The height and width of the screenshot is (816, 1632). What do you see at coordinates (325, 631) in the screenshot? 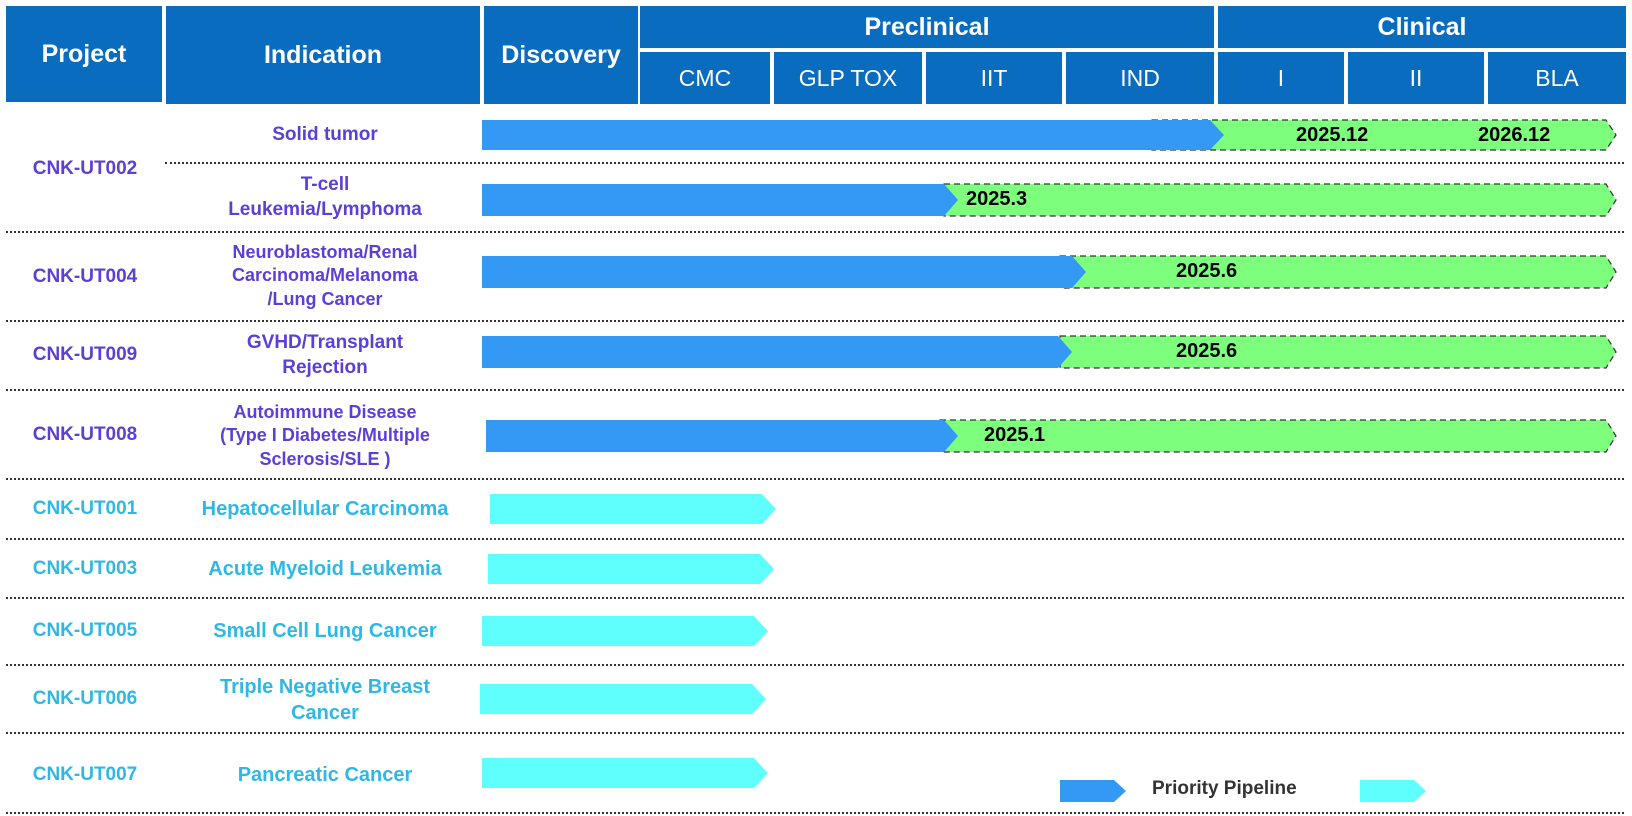
I see `indication-label: Small Cell Lung Cancer` at bounding box center [325, 631].